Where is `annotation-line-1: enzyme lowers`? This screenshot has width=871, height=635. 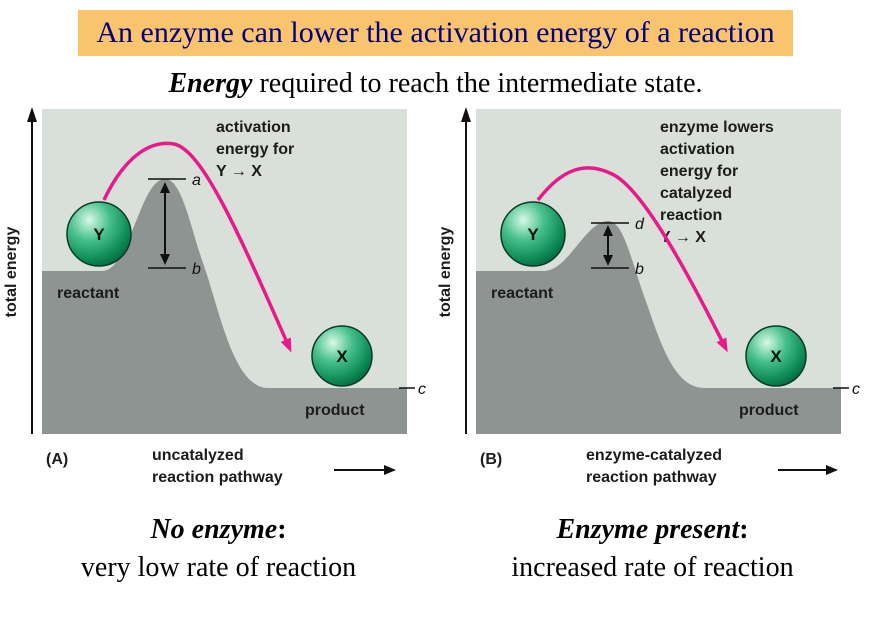 annotation-line-1: enzyme lowers is located at coordinates (717, 127).